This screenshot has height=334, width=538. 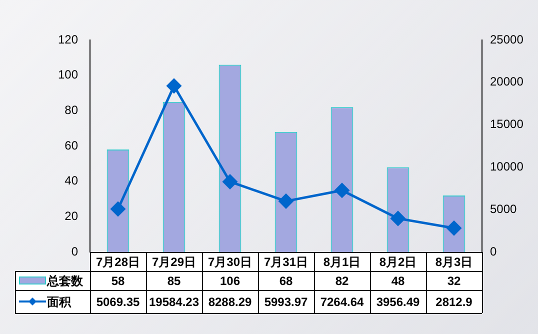 What do you see at coordinates (71, 109) in the screenshot?
I see `y-tick-label: 80` at bounding box center [71, 109].